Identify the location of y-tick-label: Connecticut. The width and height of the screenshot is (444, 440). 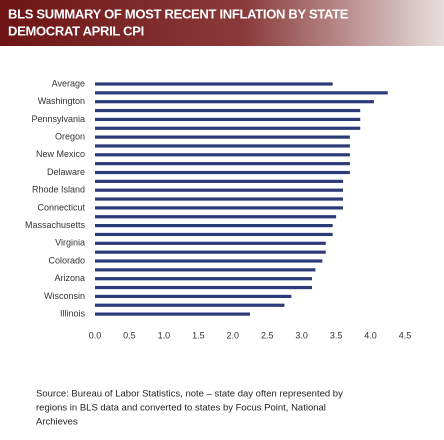
(61, 207).